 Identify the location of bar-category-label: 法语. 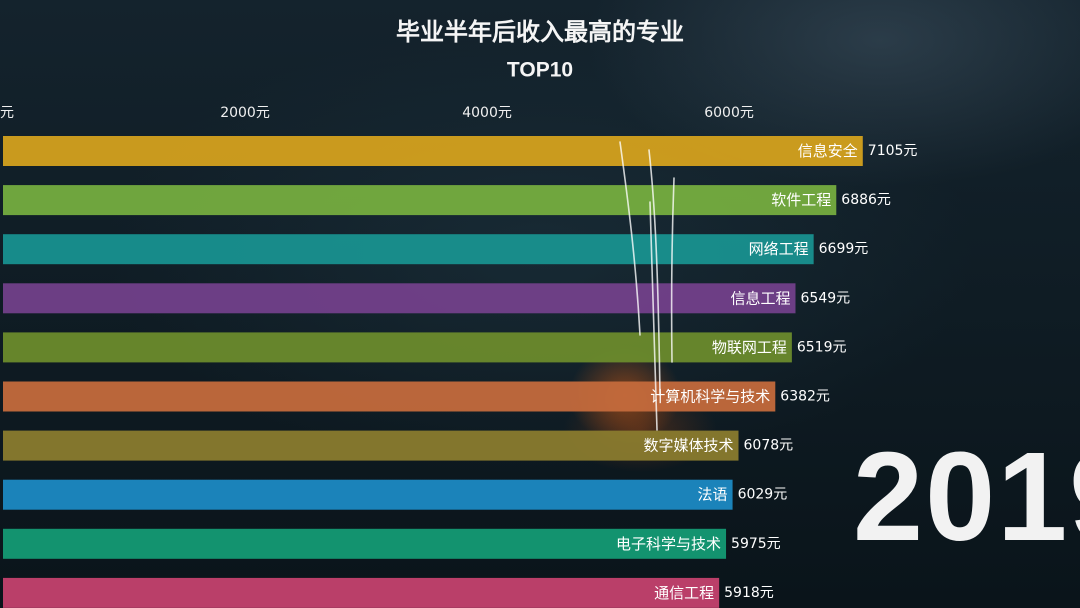
(713, 495).